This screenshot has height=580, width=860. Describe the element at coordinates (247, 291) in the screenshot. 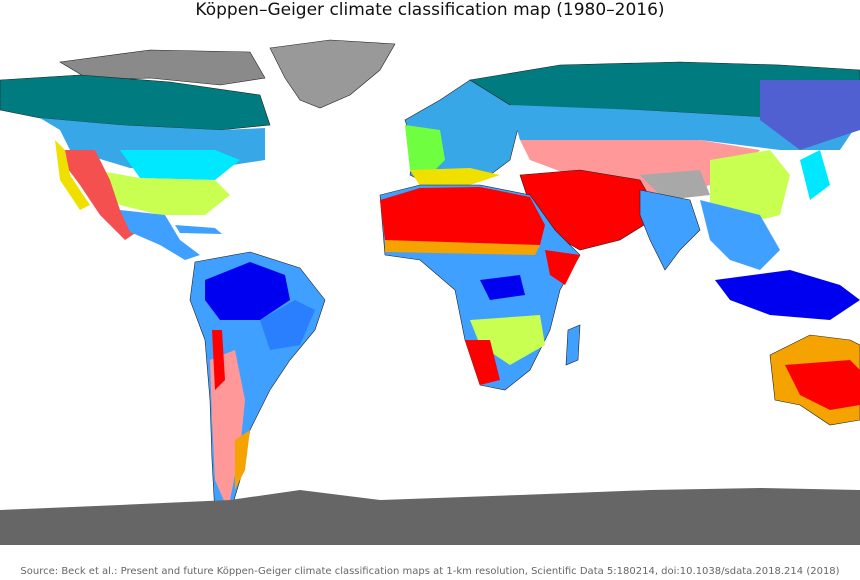

I see `amazon` at that location.